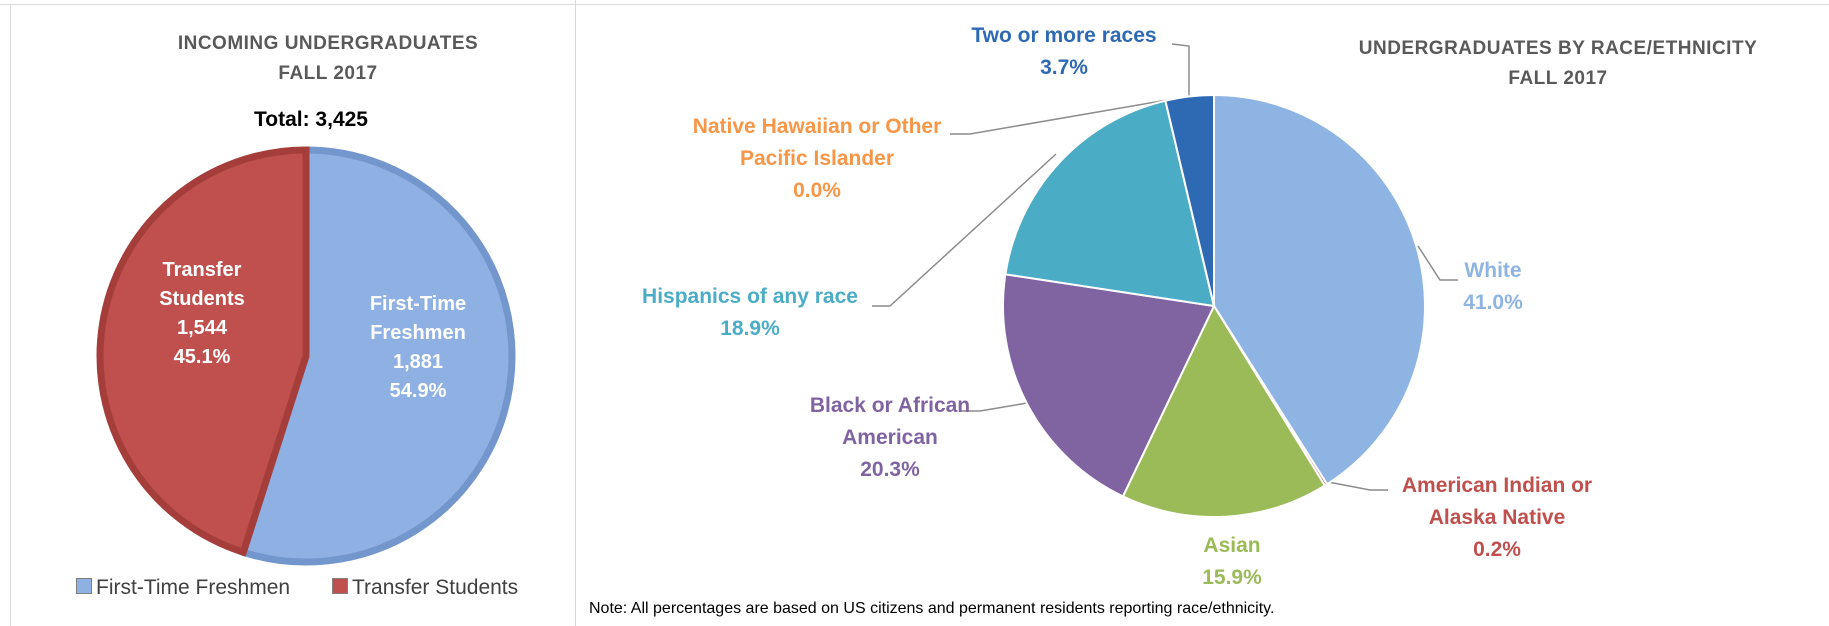  I want to click on legend-item: First-Time Freshmen, so click(183, 588).